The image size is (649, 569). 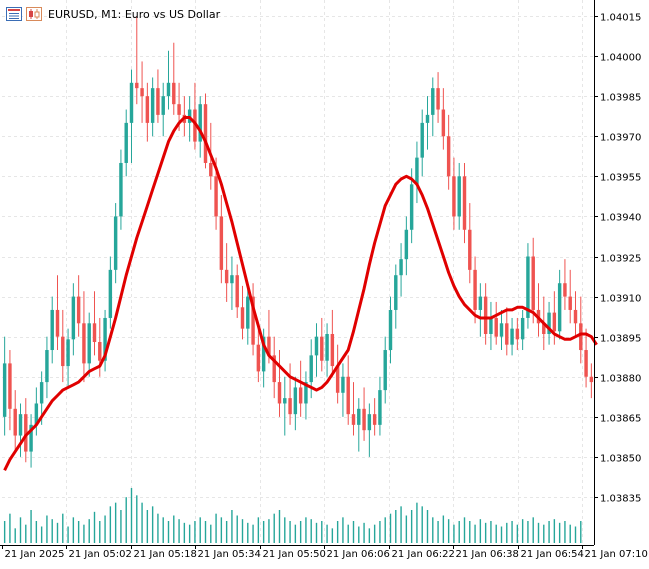 What do you see at coordinates (34, 14) in the screenshot?
I see `candlestick-chart-icon` at bounding box center [34, 14].